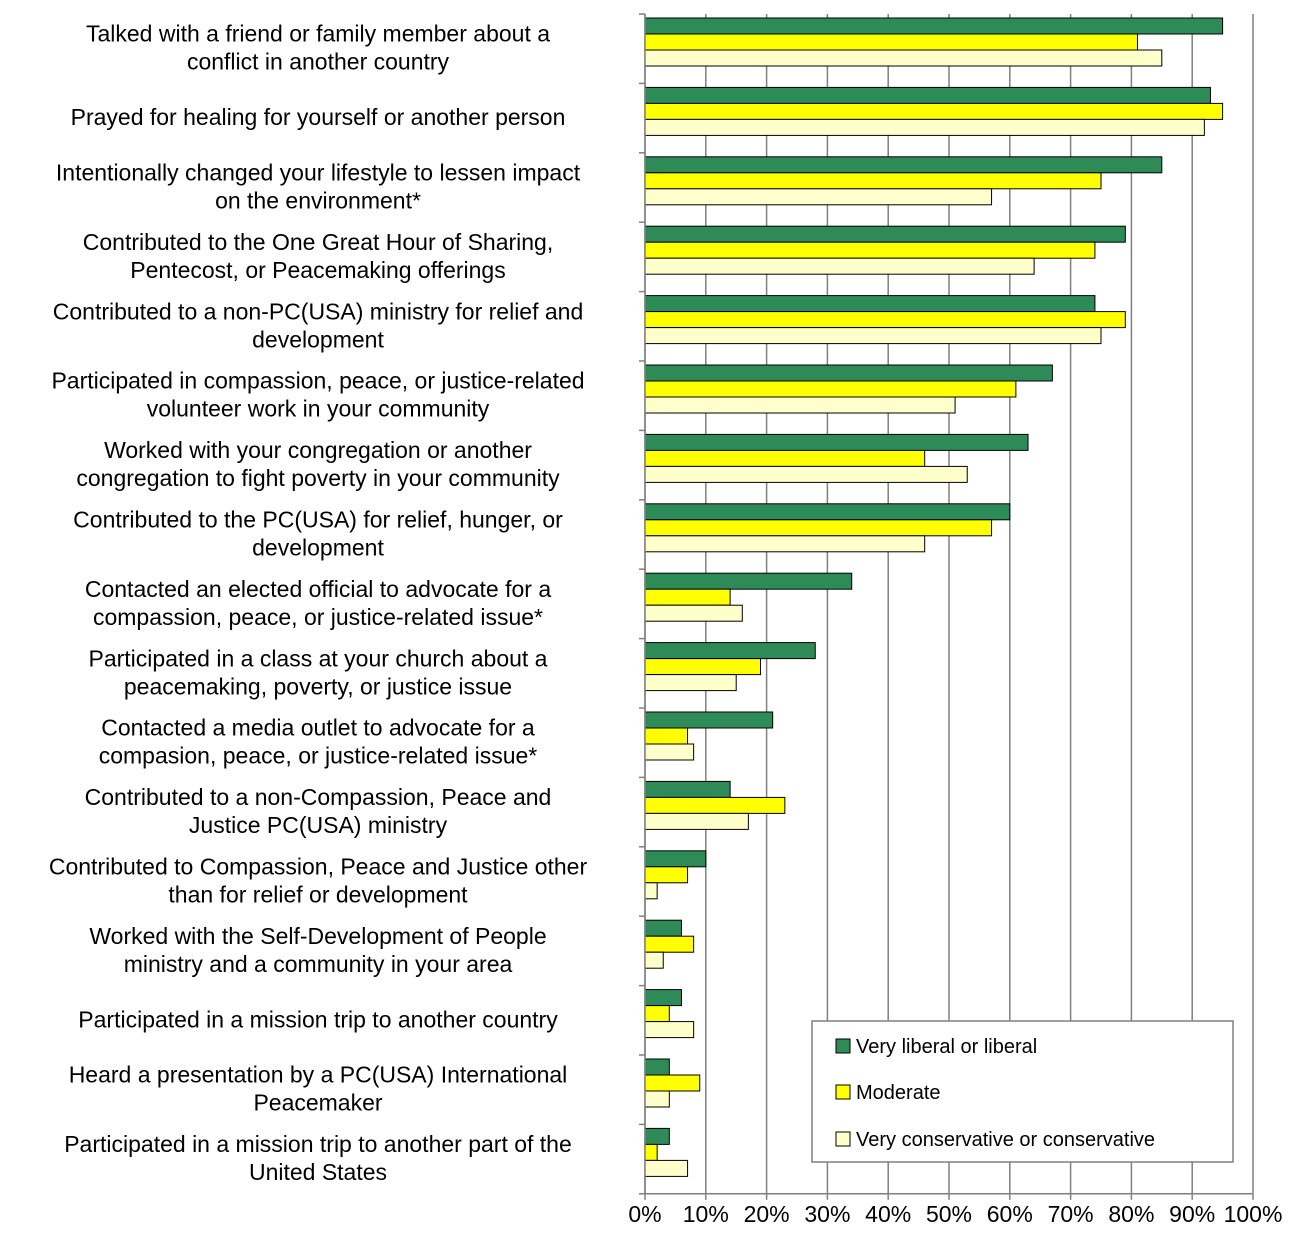 This screenshot has height=1237, width=1299. Describe the element at coordinates (767, 1214) in the screenshot. I see `x-tick-label: 20%` at that location.